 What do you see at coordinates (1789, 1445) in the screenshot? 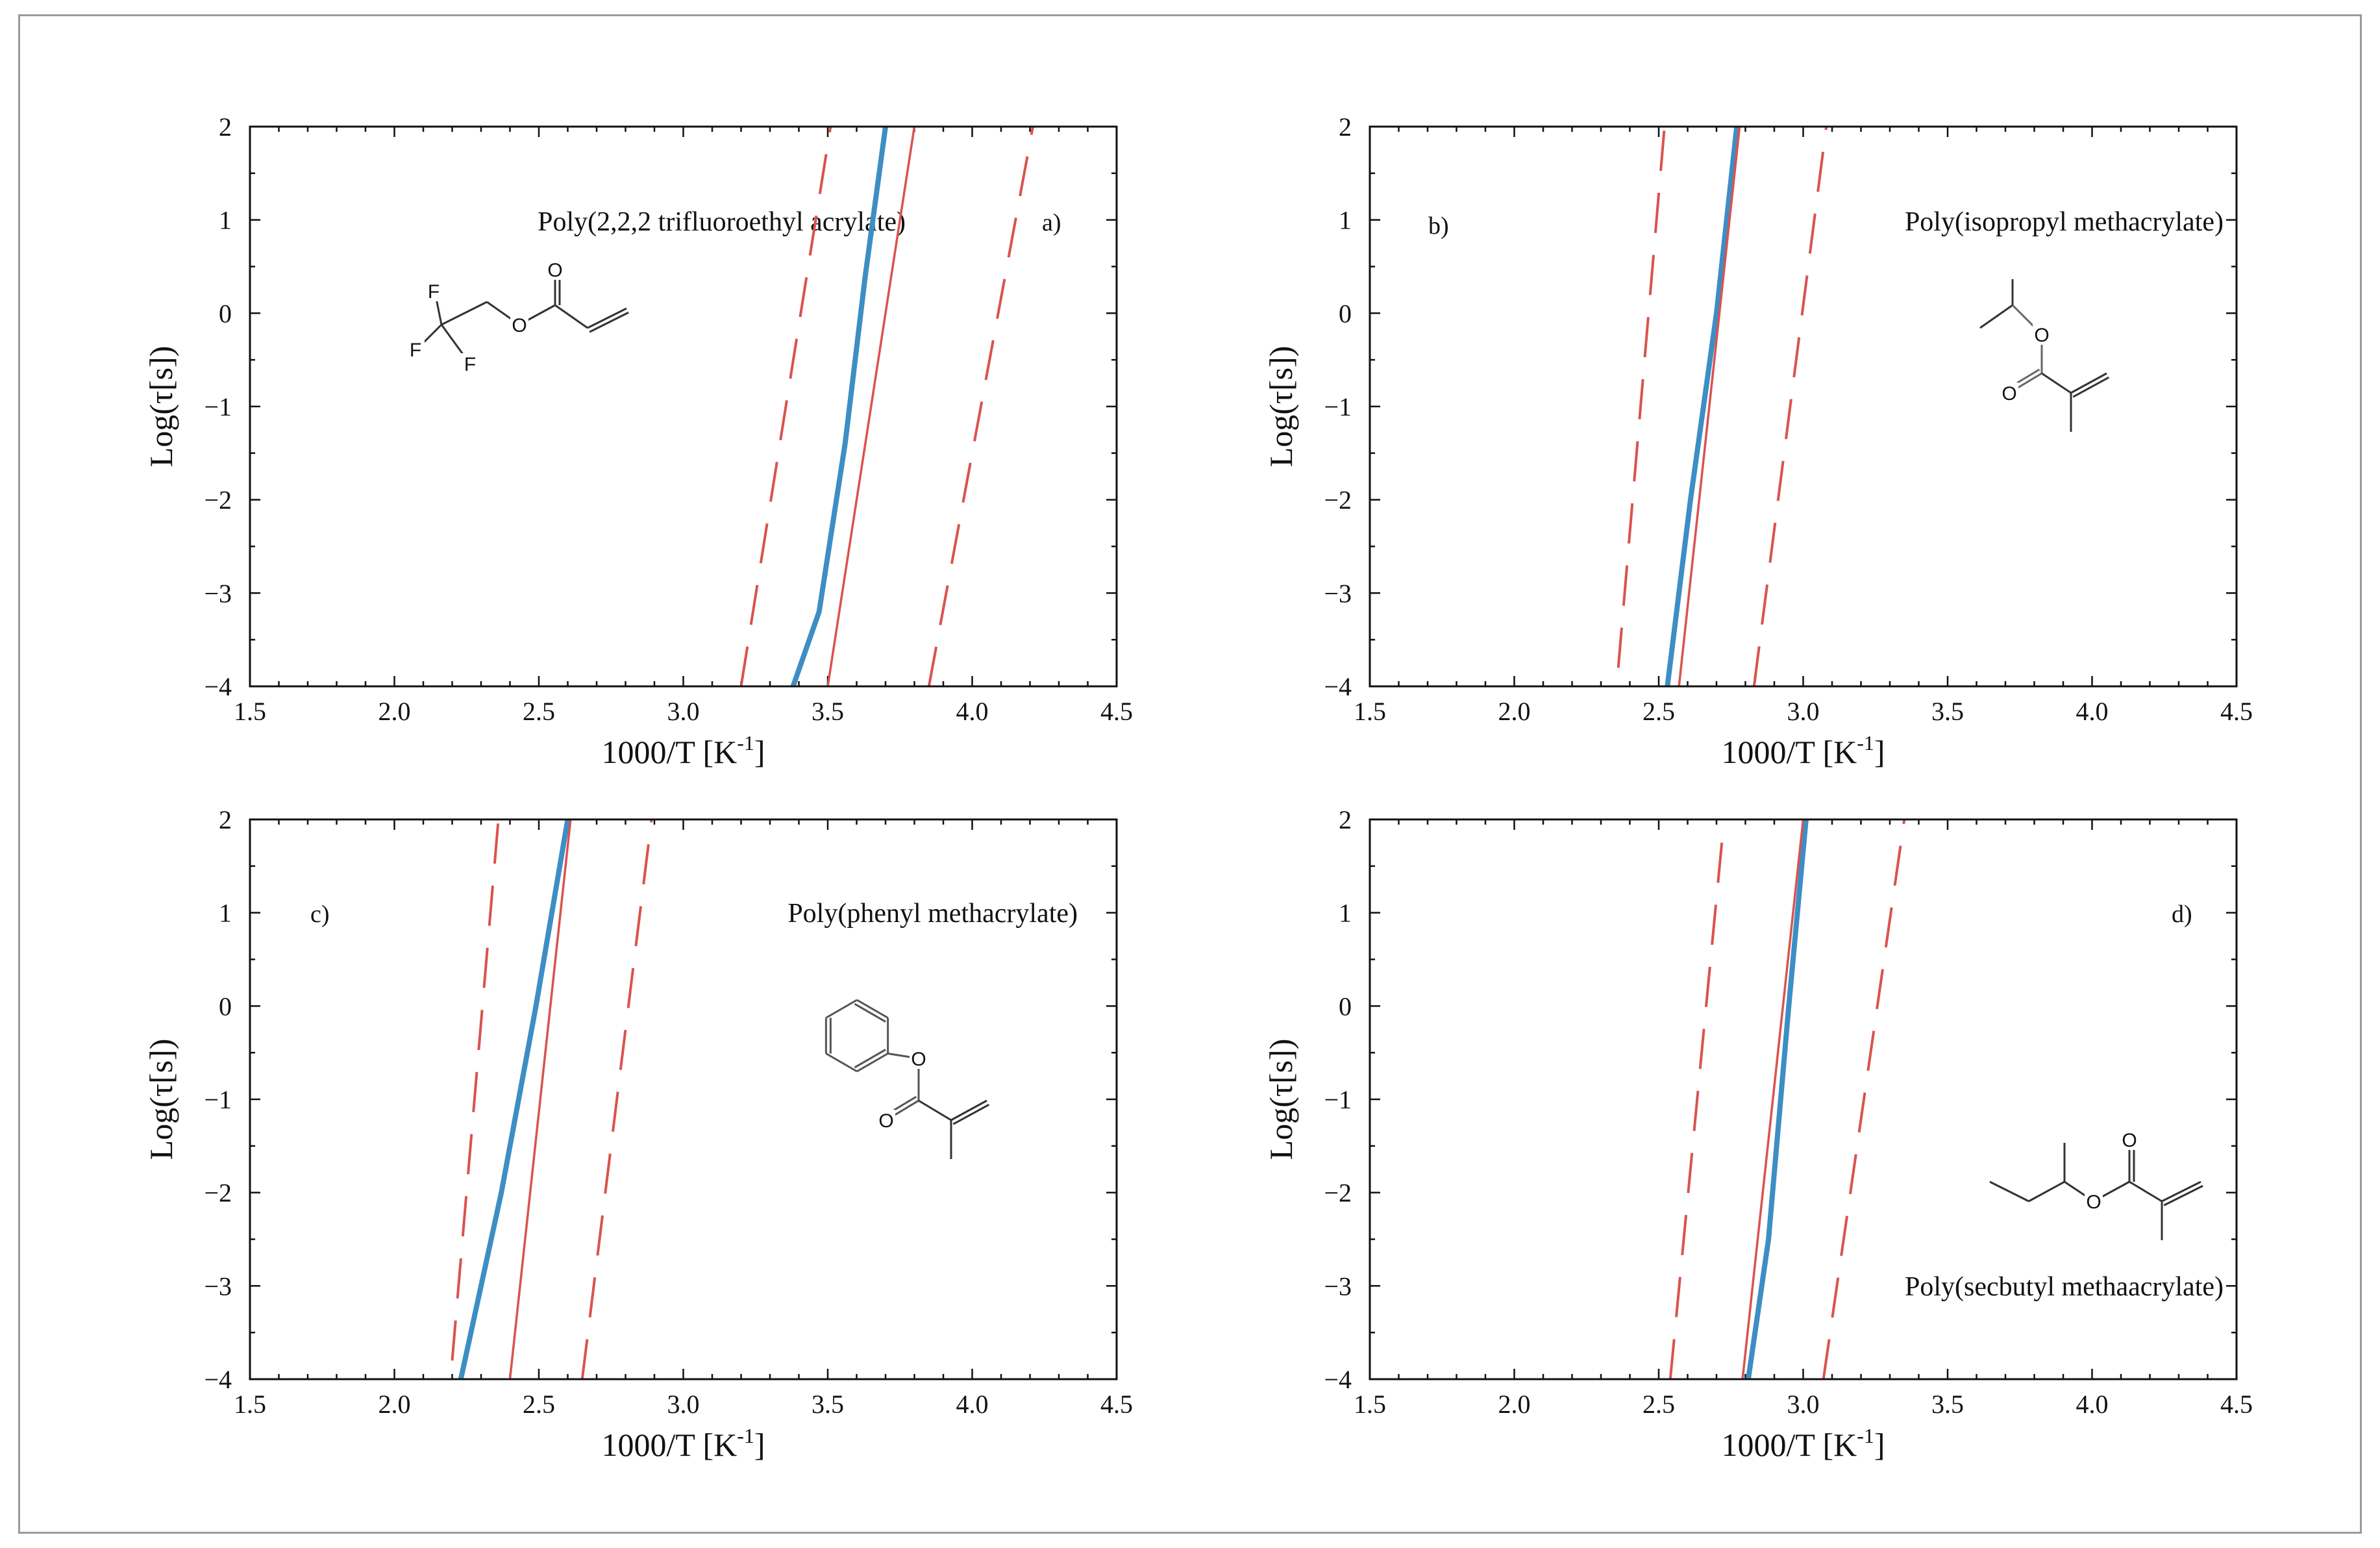
I see `x-axis-label-main: 1000/T [K` at bounding box center [1789, 1445].